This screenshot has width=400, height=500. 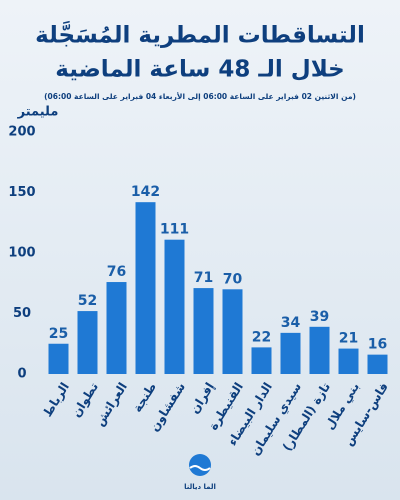 What do you see at coordinates (348, 339) in the screenshot?
I see `data-label: 21` at bounding box center [348, 339].